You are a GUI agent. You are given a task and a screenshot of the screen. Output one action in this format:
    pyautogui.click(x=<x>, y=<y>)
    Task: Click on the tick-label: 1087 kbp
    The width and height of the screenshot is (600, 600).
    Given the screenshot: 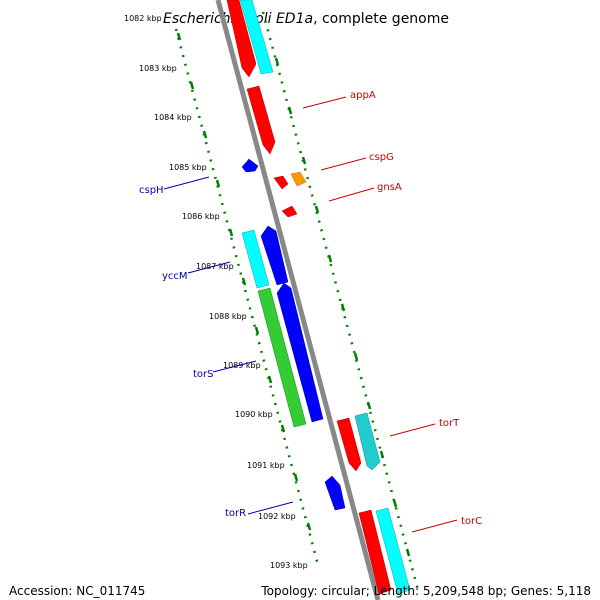 What is the action you would take?
    pyautogui.click(x=215, y=266)
    